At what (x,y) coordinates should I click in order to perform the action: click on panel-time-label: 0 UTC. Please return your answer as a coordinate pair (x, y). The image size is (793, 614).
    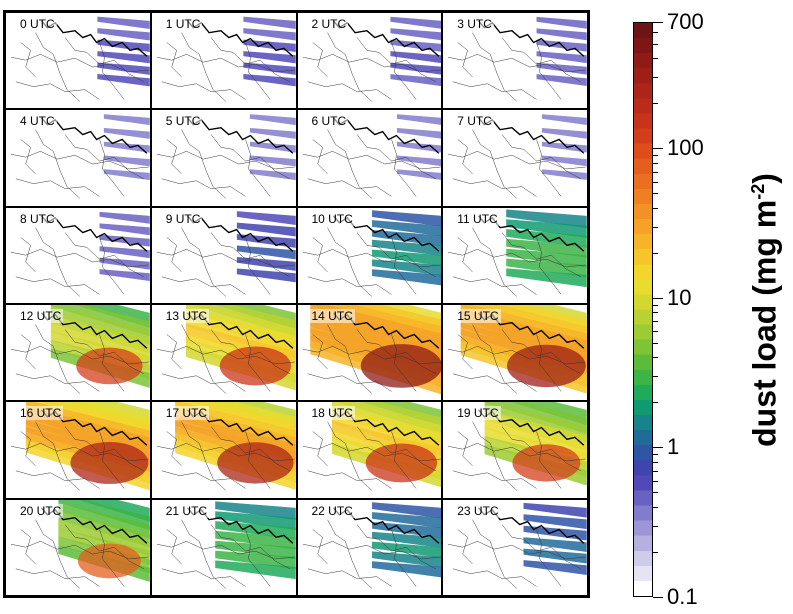
    Looking at the image, I should click on (37, 24).